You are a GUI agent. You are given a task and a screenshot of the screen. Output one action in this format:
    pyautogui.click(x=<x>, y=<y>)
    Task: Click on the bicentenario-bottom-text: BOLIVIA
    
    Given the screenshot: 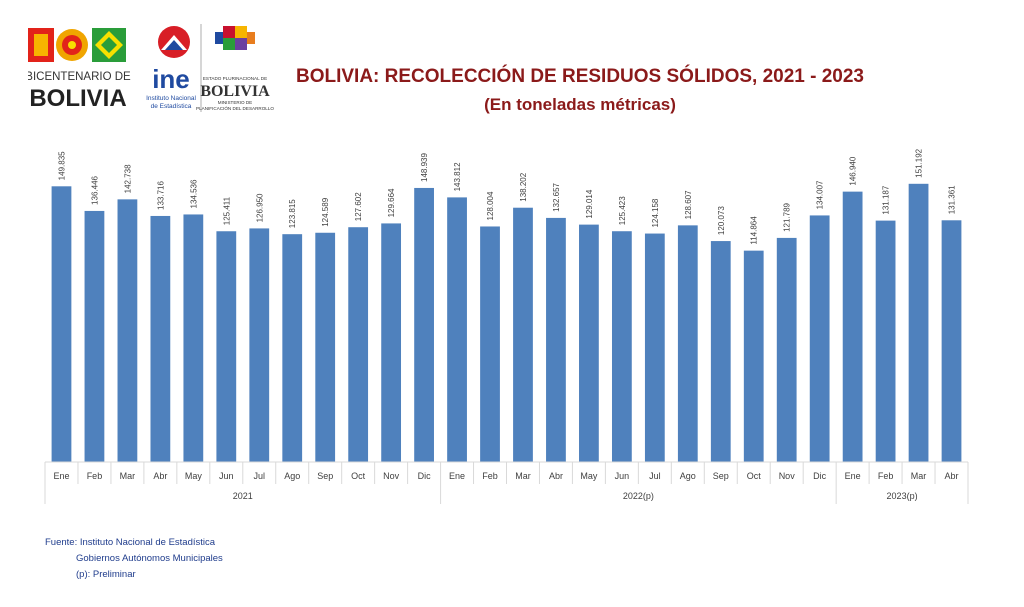 What is the action you would take?
    pyautogui.click(x=77, y=98)
    